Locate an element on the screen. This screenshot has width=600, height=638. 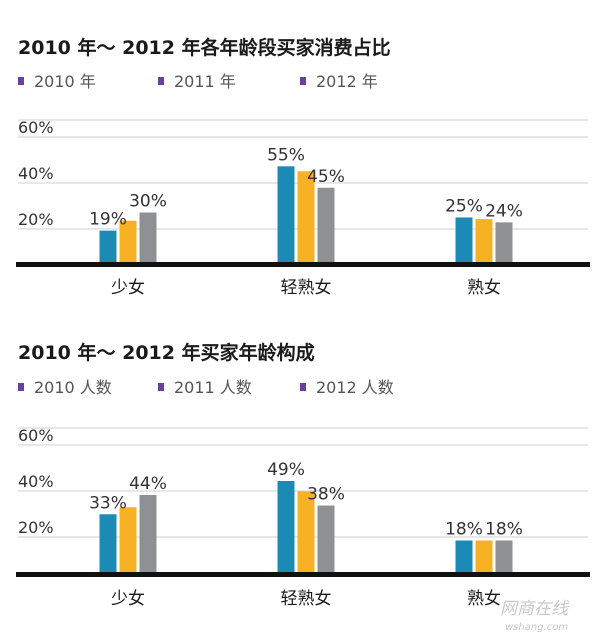
legend-label: 2011 年 is located at coordinates (205, 81).